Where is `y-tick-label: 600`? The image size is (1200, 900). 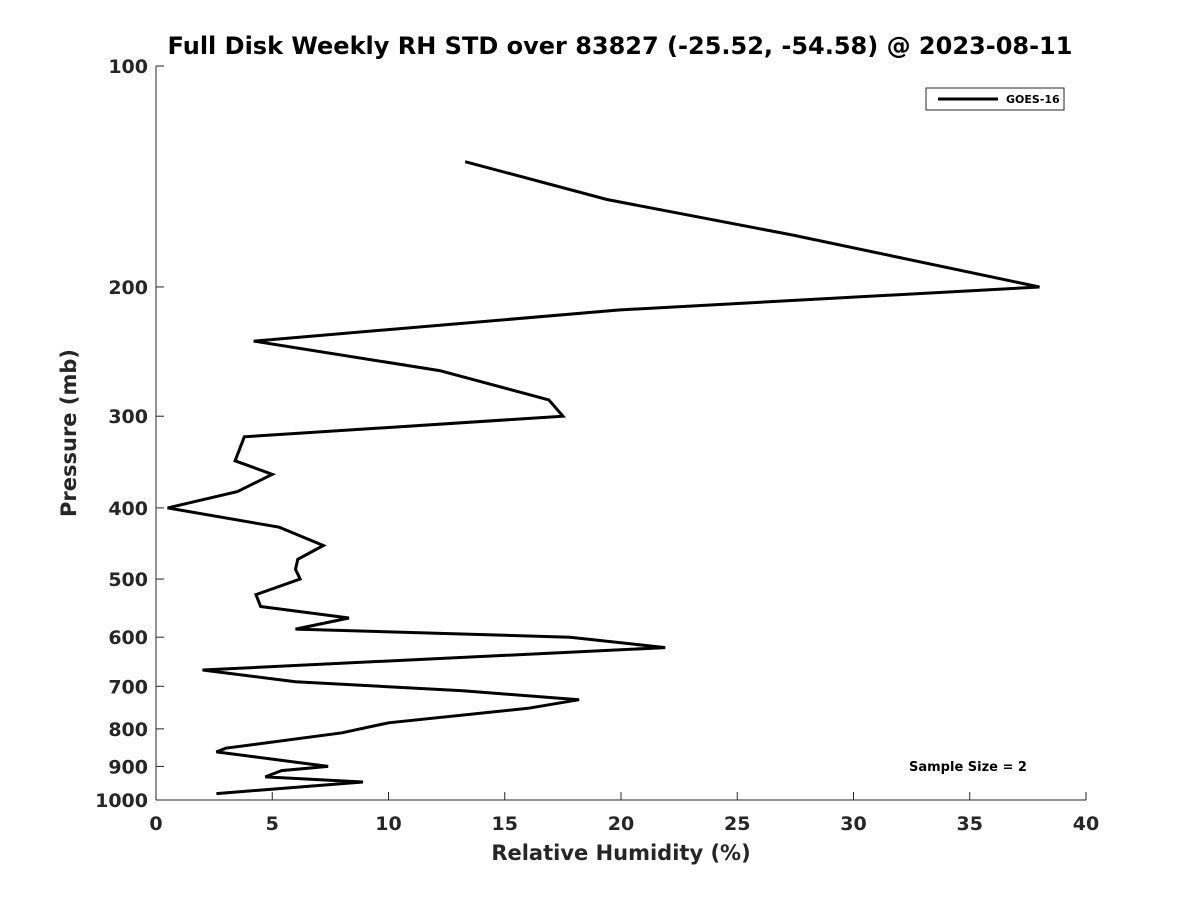
y-tick-label: 600 is located at coordinates (128, 638).